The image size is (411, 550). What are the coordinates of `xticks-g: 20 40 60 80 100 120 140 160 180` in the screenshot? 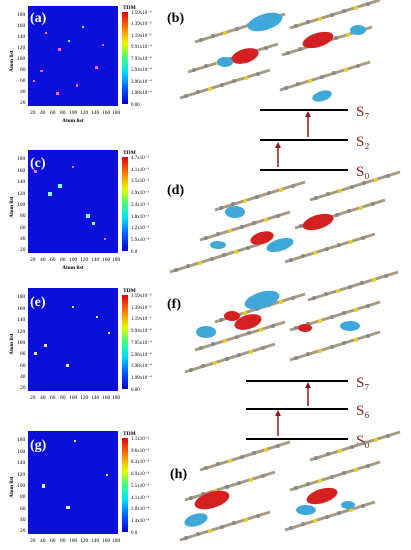 It's located at (75, 541).